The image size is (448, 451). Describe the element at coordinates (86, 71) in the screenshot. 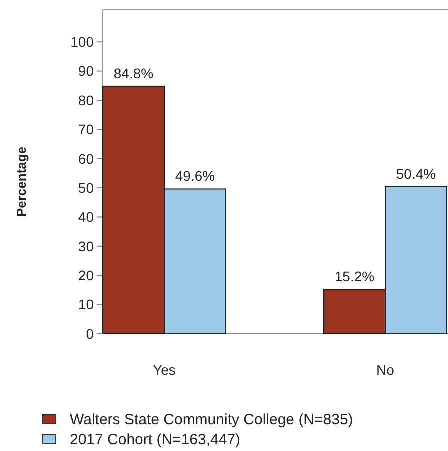

I see `y-tick-label: 90` at that location.